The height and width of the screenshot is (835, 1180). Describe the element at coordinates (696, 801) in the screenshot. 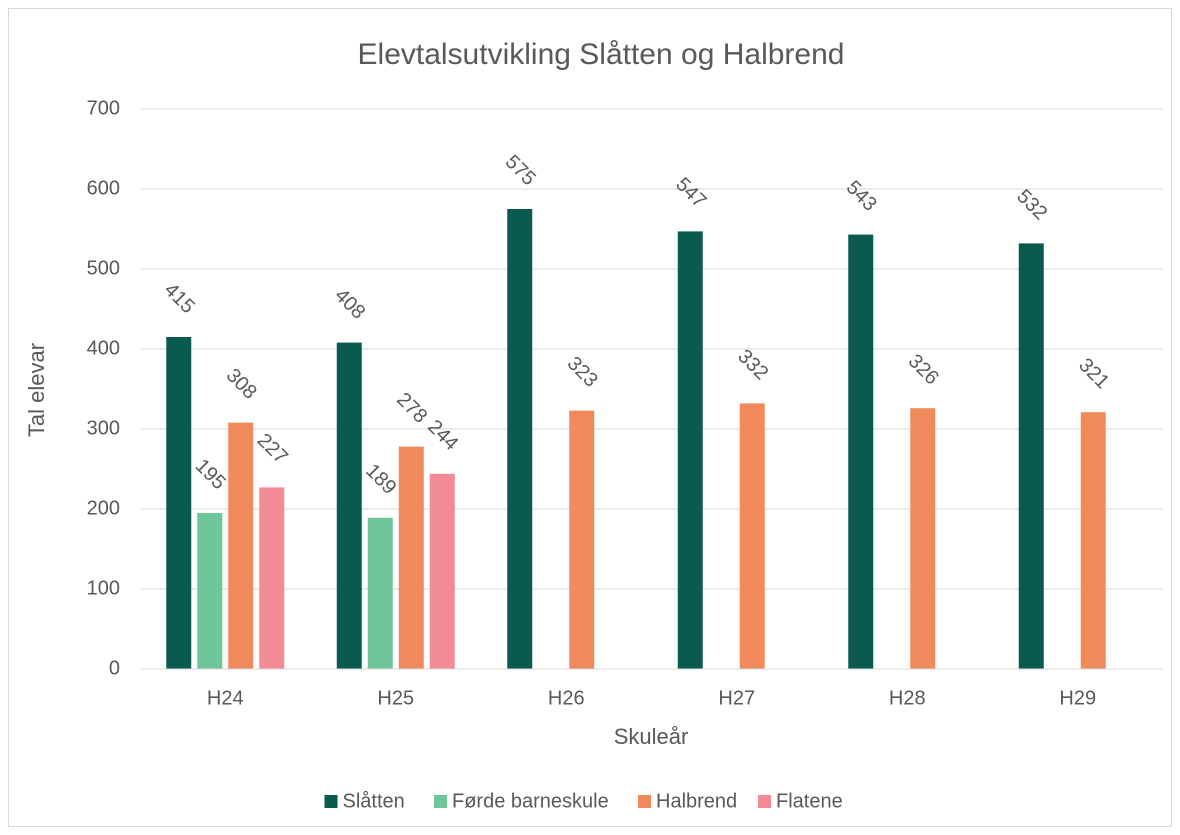

I see `legend-label: Halbrend` at that location.